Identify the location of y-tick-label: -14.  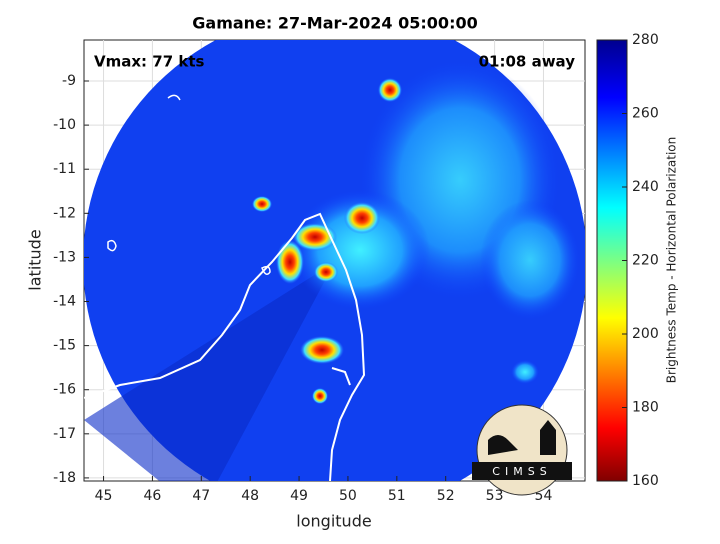
(64, 302).